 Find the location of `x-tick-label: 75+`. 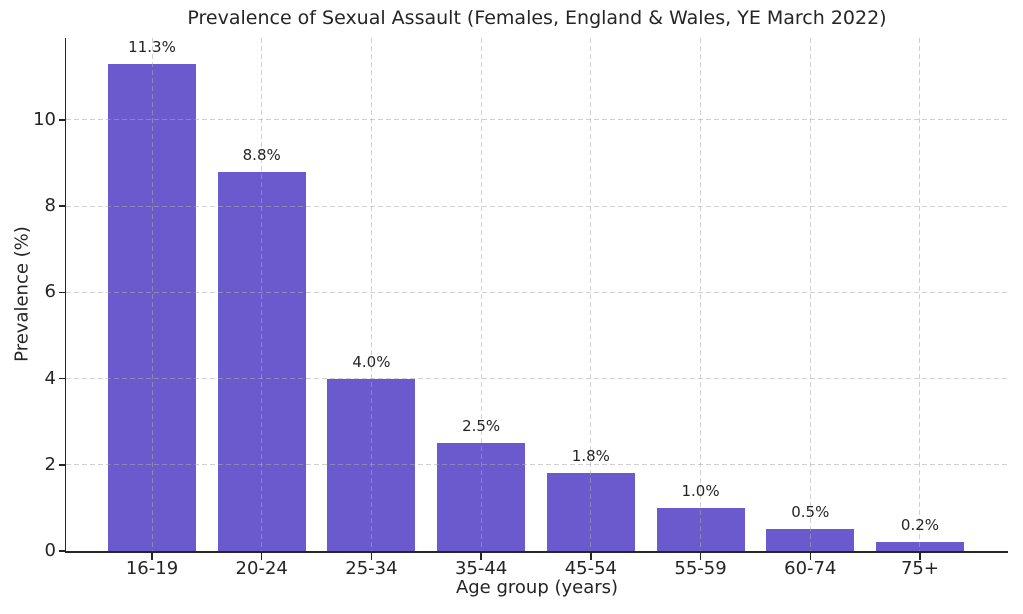

x-tick-label: 75+ is located at coordinates (919, 568).